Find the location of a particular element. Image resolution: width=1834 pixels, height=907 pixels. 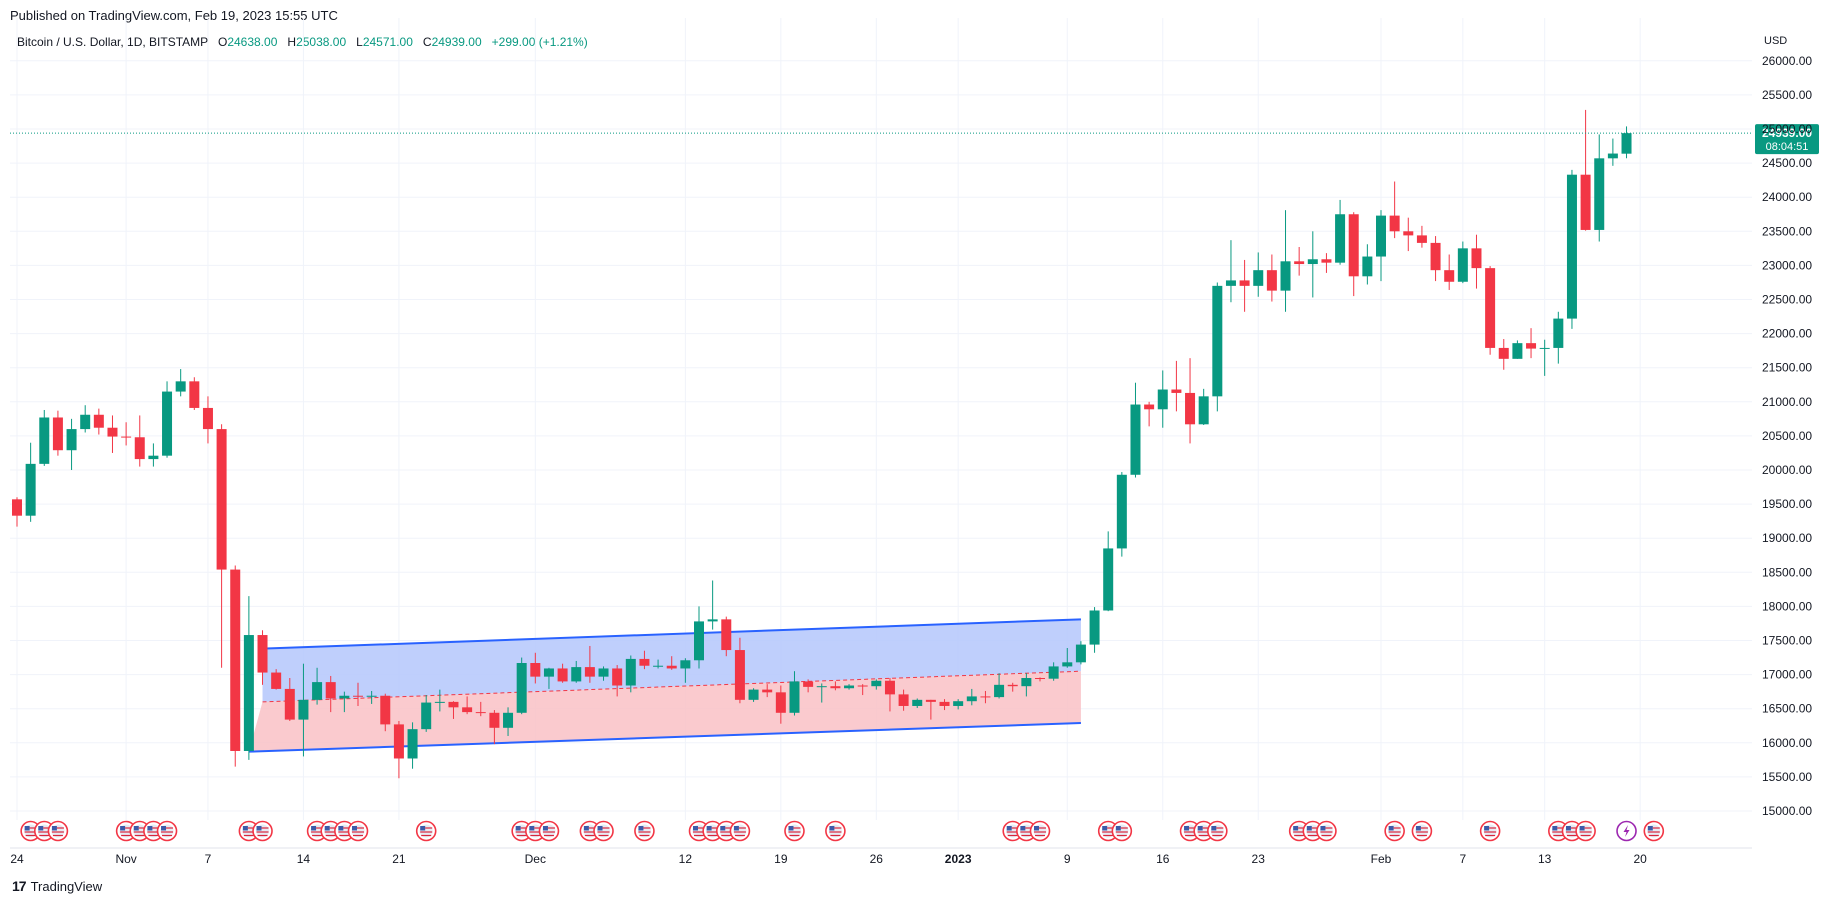

time-axis: 24 Nov 7 14 21 Dec 12 19 26 2023 9 16 23 Feb 7 13 20 is located at coordinates (881, 856).